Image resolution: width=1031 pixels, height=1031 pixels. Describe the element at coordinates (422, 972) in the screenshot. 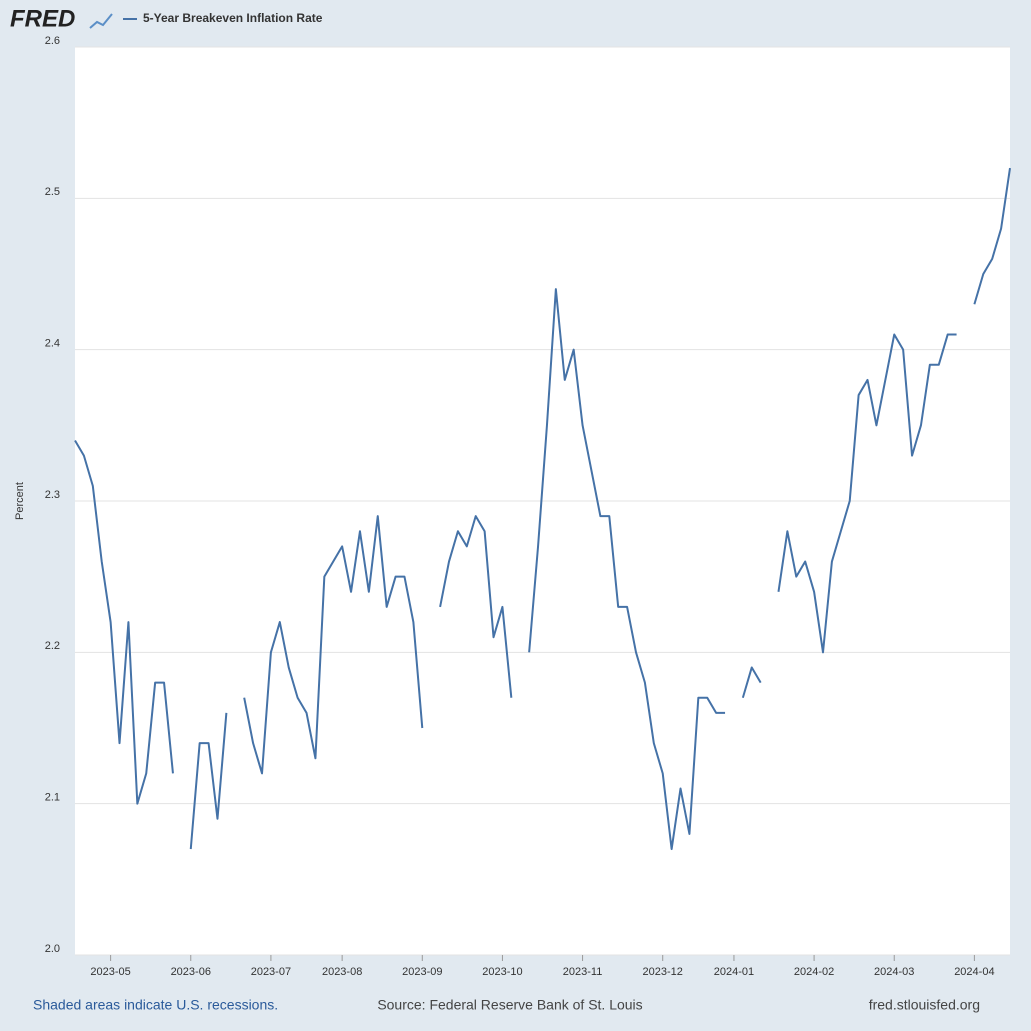

I see `x-tick-label: 2023-09` at that location.